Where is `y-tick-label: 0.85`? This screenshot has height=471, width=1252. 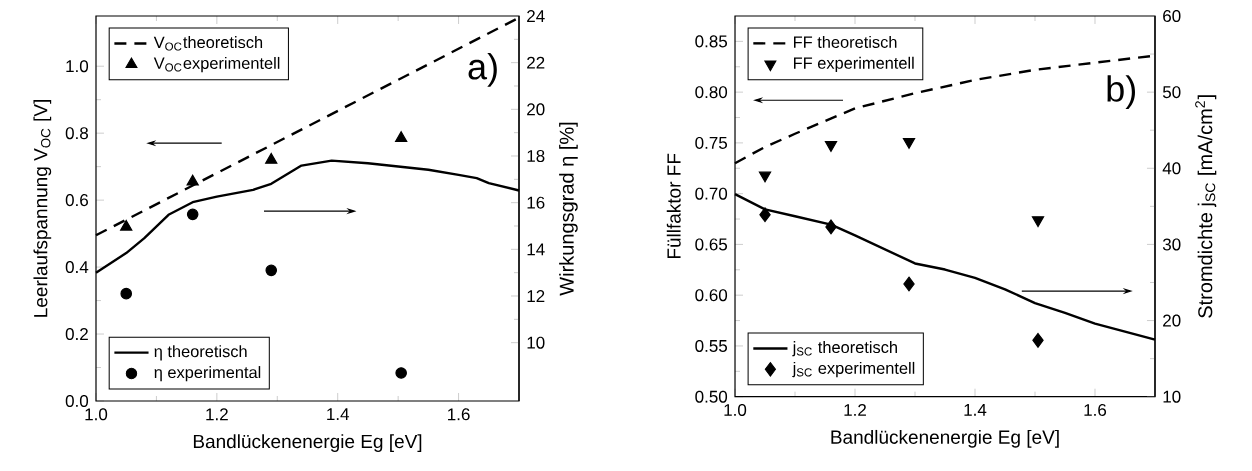 y-tick-label: 0.85 is located at coordinates (711, 41).